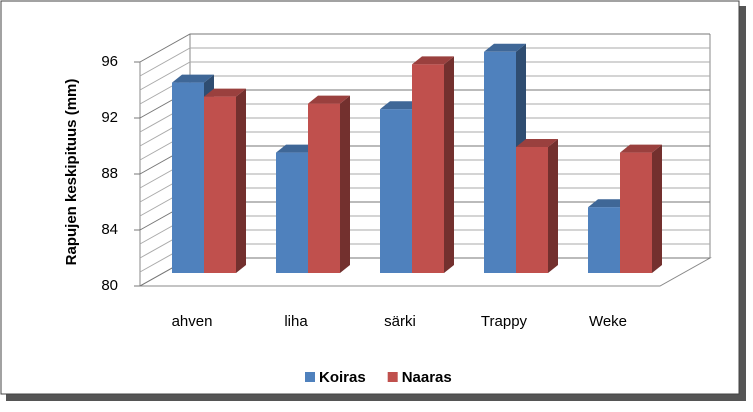 This screenshot has width=753, height=412. Describe the element at coordinates (424, 48) in the screenshot. I see `grid-line` at that location.